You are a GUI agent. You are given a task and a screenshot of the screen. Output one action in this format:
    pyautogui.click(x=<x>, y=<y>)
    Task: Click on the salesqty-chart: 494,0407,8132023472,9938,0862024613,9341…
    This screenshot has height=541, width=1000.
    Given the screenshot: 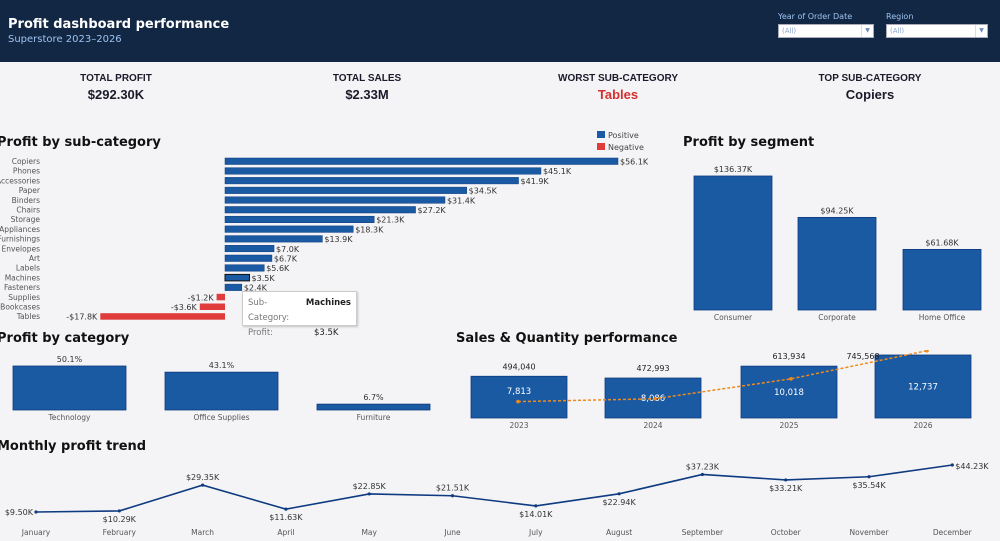 What is the action you would take?
    pyautogui.click(x=721, y=390)
    